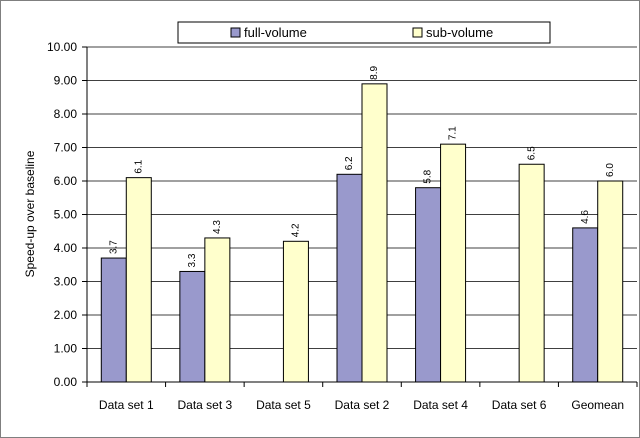 The height and width of the screenshot is (438, 640). I want to click on data-label: 7.1, so click(453, 133).